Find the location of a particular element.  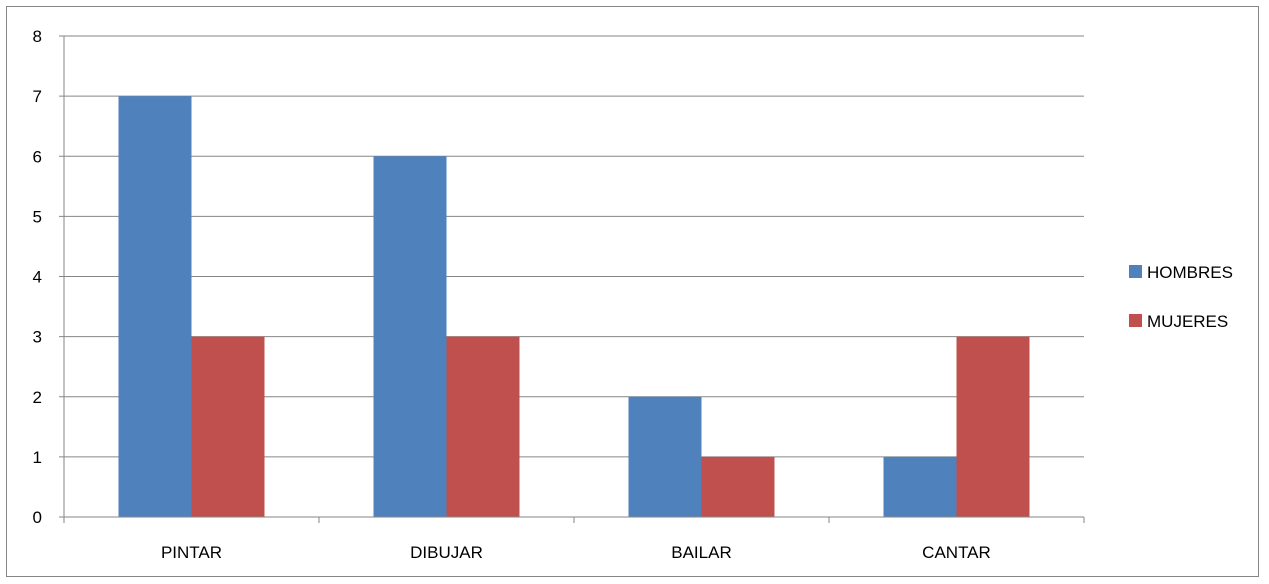

y-tick-label-5: 5 is located at coordinates (37, 216).